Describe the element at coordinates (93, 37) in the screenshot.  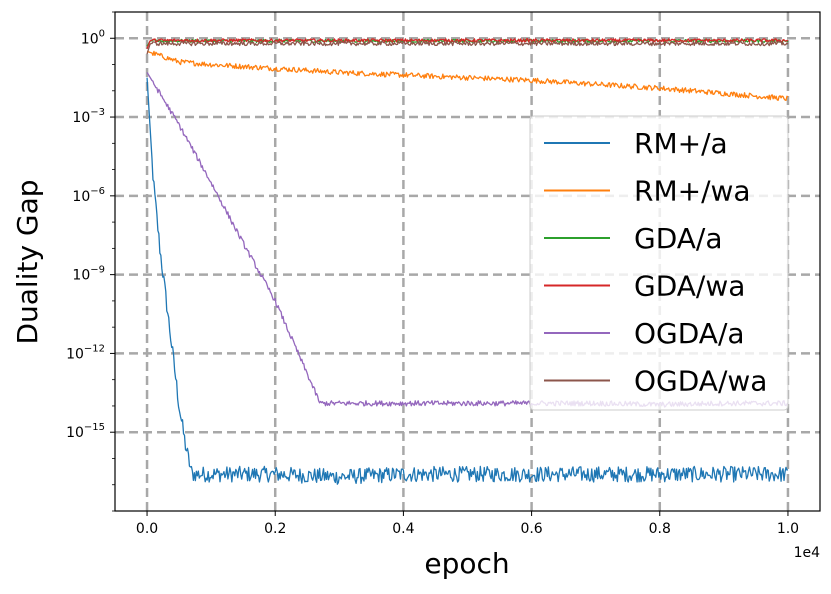
I see `y-tick-label: 10⁰` at that location.